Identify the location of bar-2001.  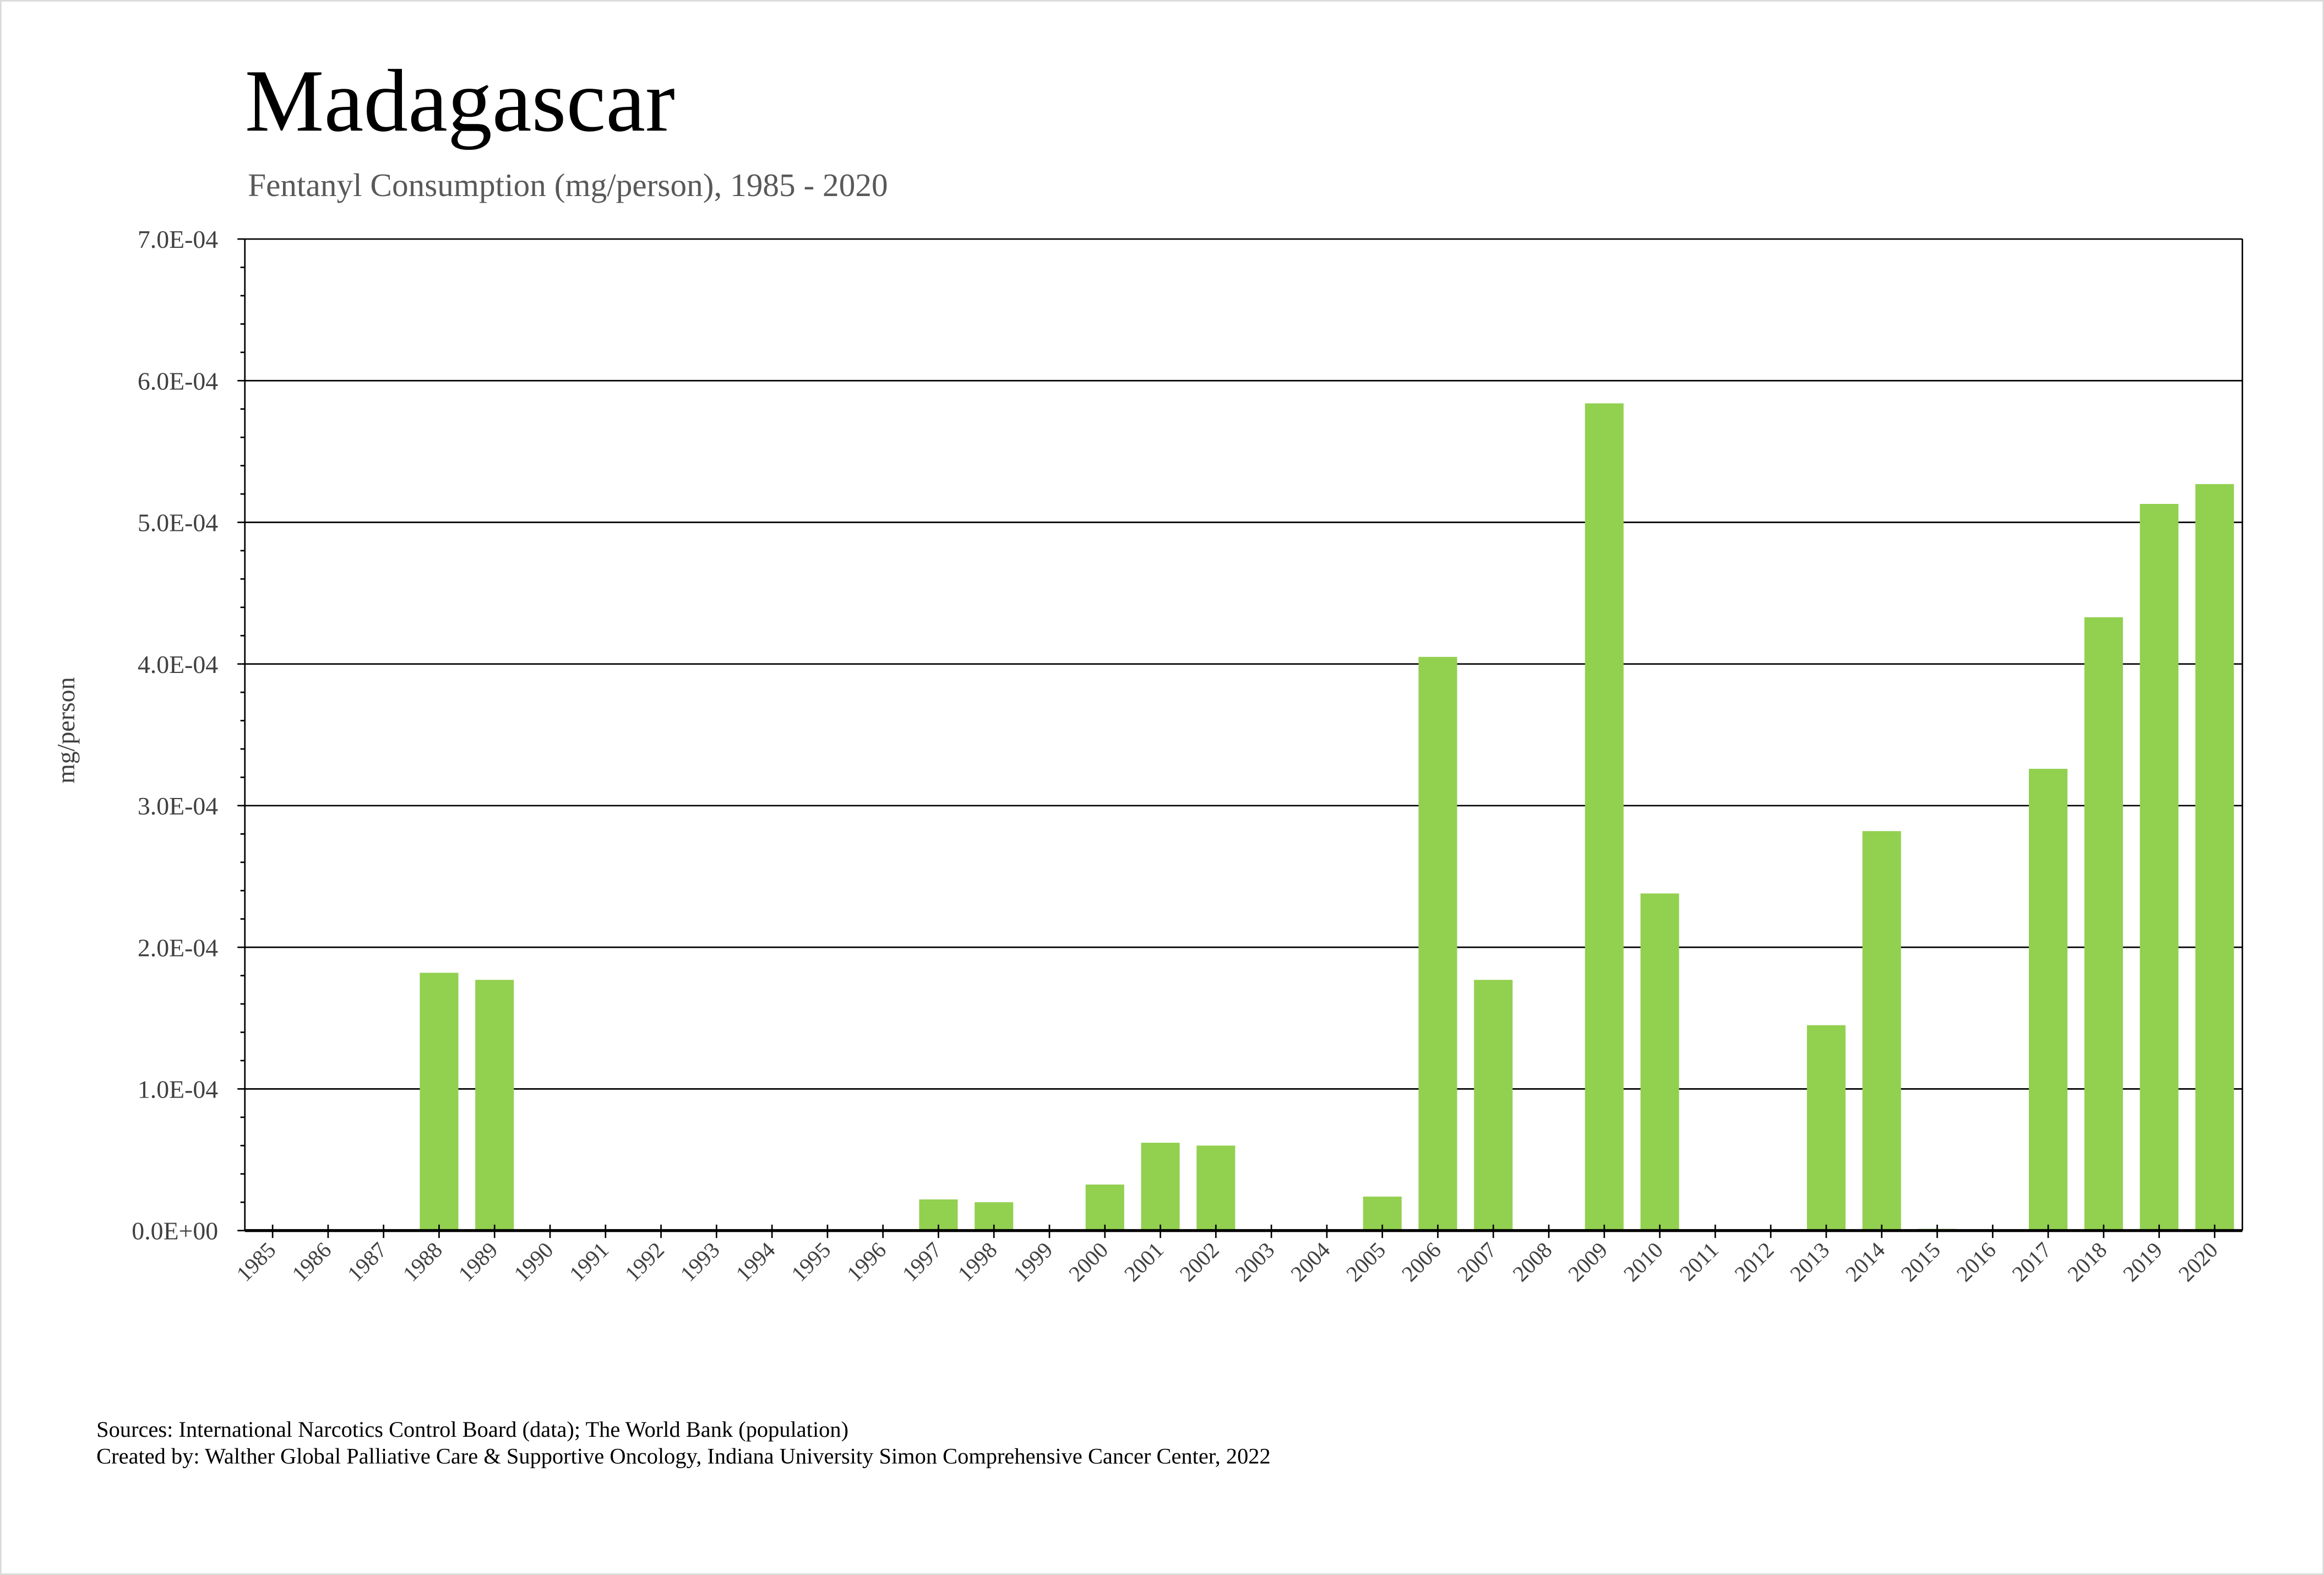
(1160, 1187).